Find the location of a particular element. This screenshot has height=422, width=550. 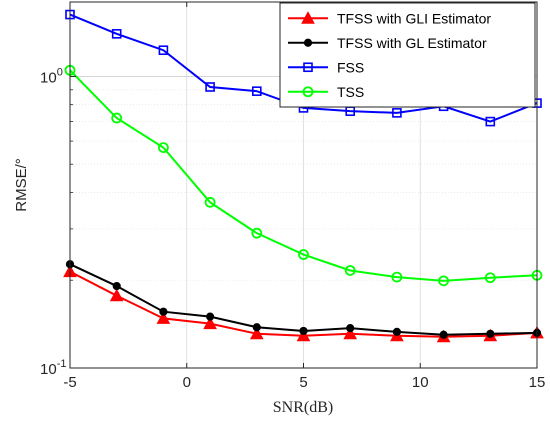

x-tick-label: 5 is located at coordinates (303, 382).